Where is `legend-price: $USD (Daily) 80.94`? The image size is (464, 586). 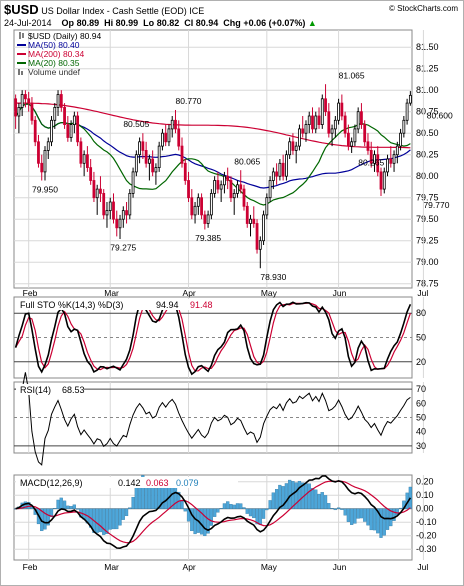
legend-price: $USD (Daily) 80.94 is located at coordinates (64, 36).